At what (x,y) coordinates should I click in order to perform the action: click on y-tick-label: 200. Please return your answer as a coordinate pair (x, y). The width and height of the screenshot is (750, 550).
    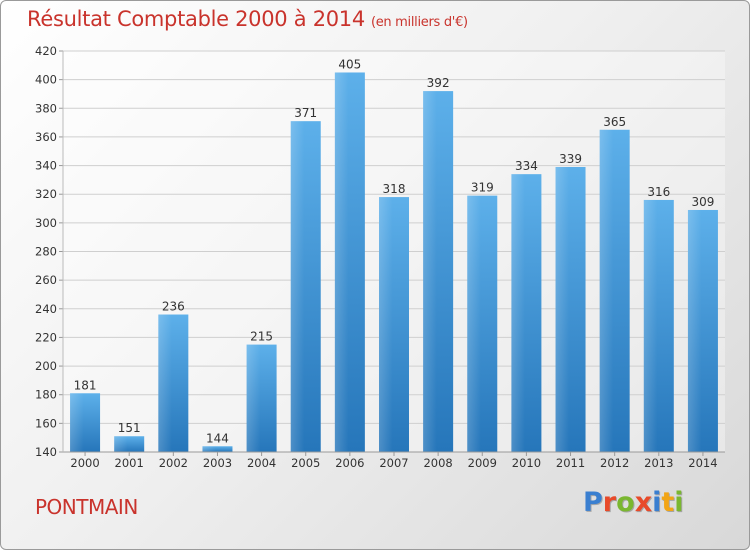
    Looking at the image, I should click on (46, 366).